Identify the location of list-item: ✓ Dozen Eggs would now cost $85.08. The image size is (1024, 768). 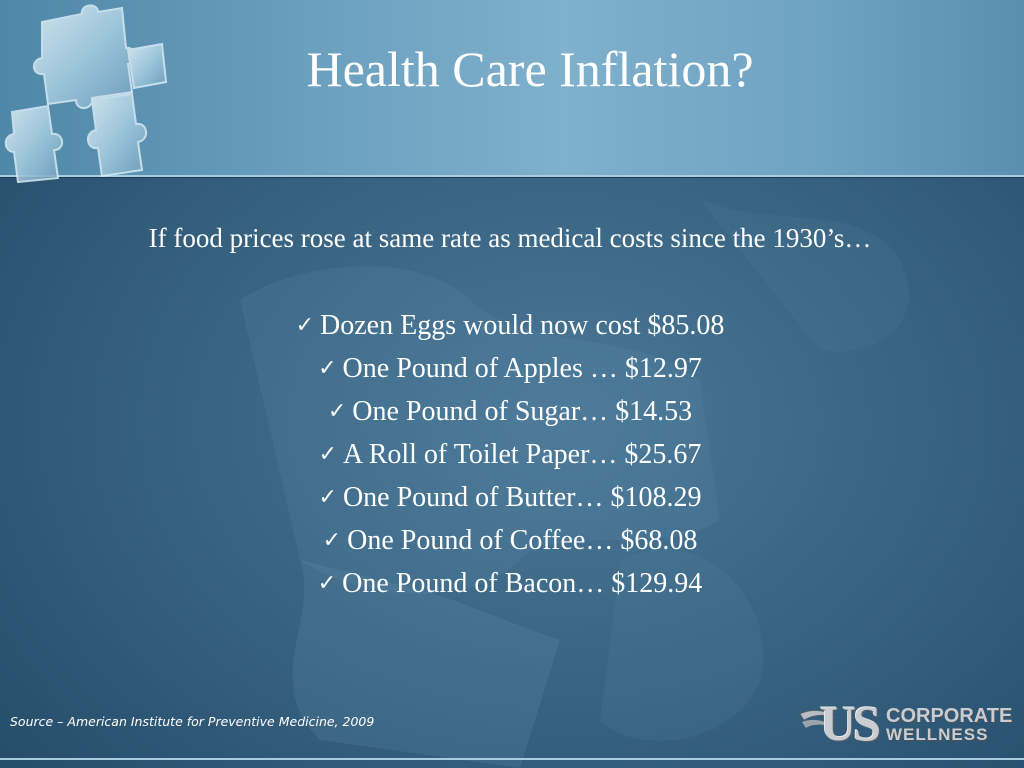
(510, 326).